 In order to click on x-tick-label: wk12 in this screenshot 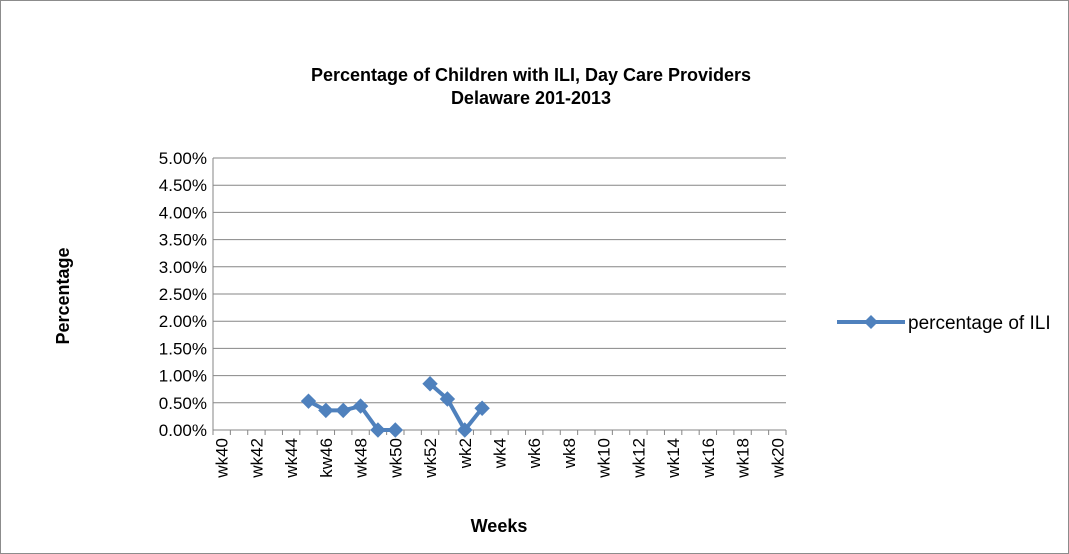, I will do `click(638, 458)`.